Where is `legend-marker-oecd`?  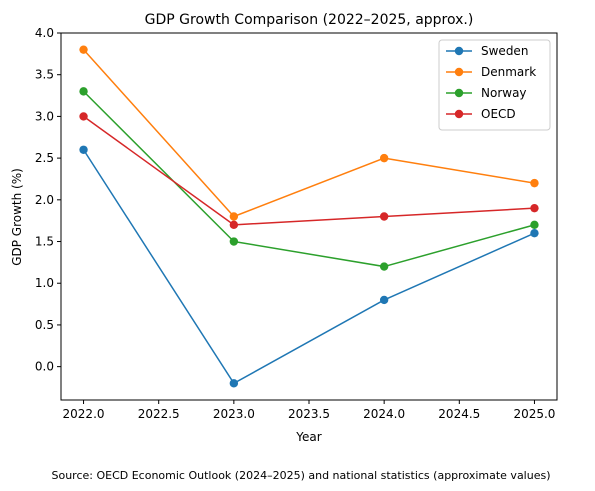
legend-marker-oecd is located at coordinates (459, 114).